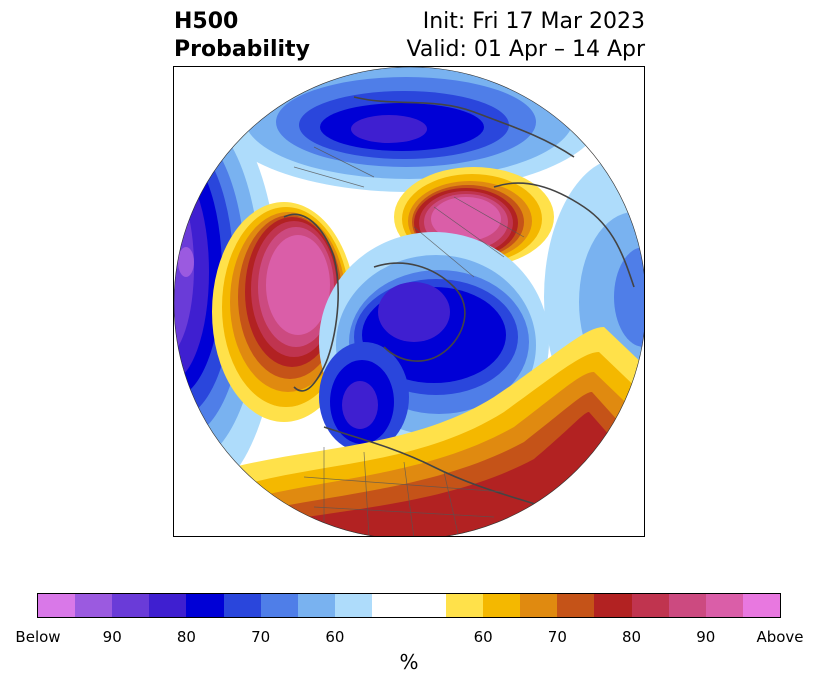  What do you see at coordinates (38, 637) in the screenshot?
I see `colorbar-tick-label: Below` at bounding box center [38, 637].